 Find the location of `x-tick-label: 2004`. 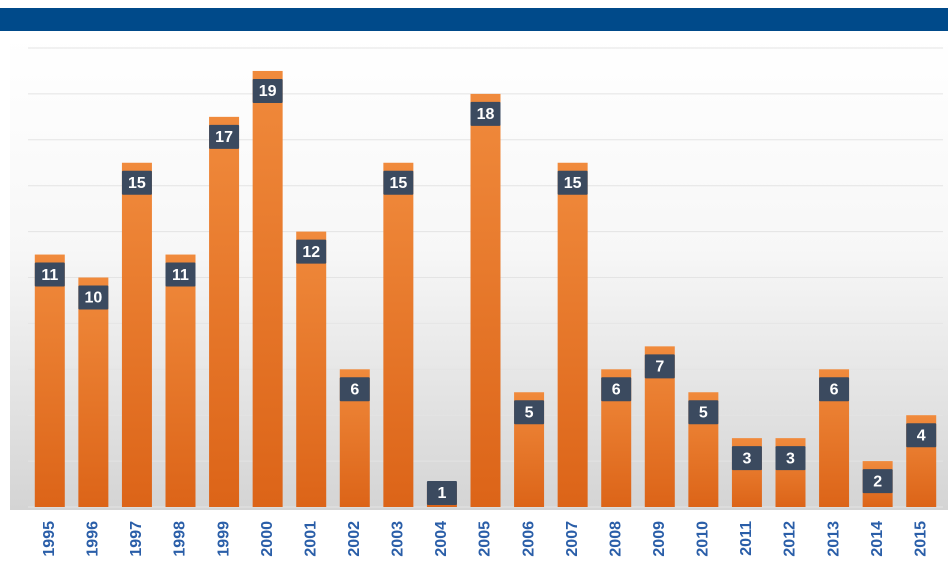

x-tick-label: 2004 is located at coordinates (441, 539).